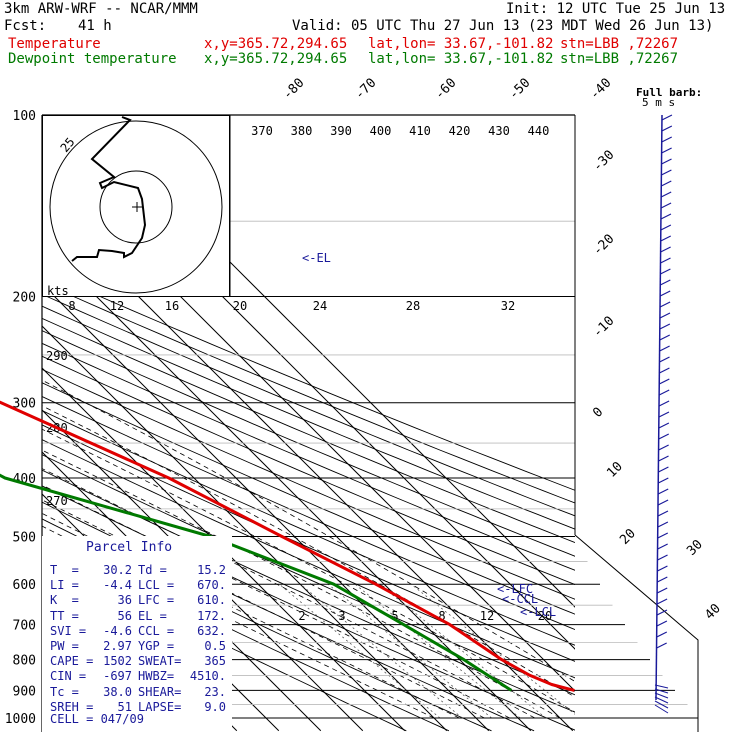 This screenshot has height=740, width=740. Describe the element at coordinates (499, 131) in the screenshot. I see `theta-label-top: 430` at that location.